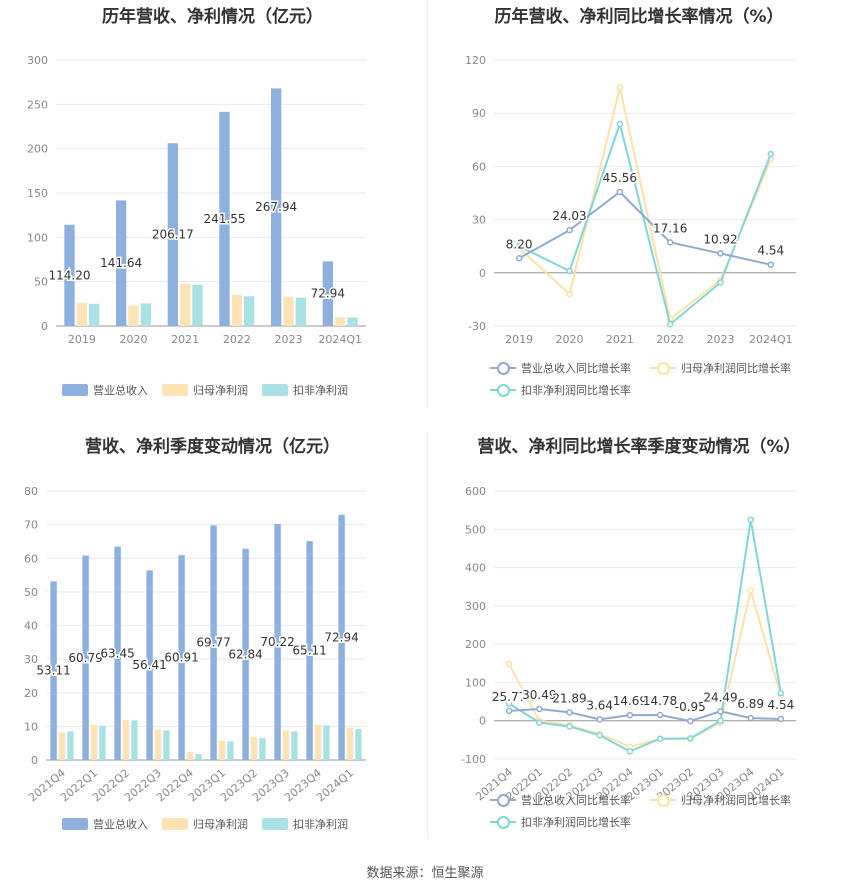  I want to click on chart-title: 历年营收、净利情况（亿元）, so click(212, 17).